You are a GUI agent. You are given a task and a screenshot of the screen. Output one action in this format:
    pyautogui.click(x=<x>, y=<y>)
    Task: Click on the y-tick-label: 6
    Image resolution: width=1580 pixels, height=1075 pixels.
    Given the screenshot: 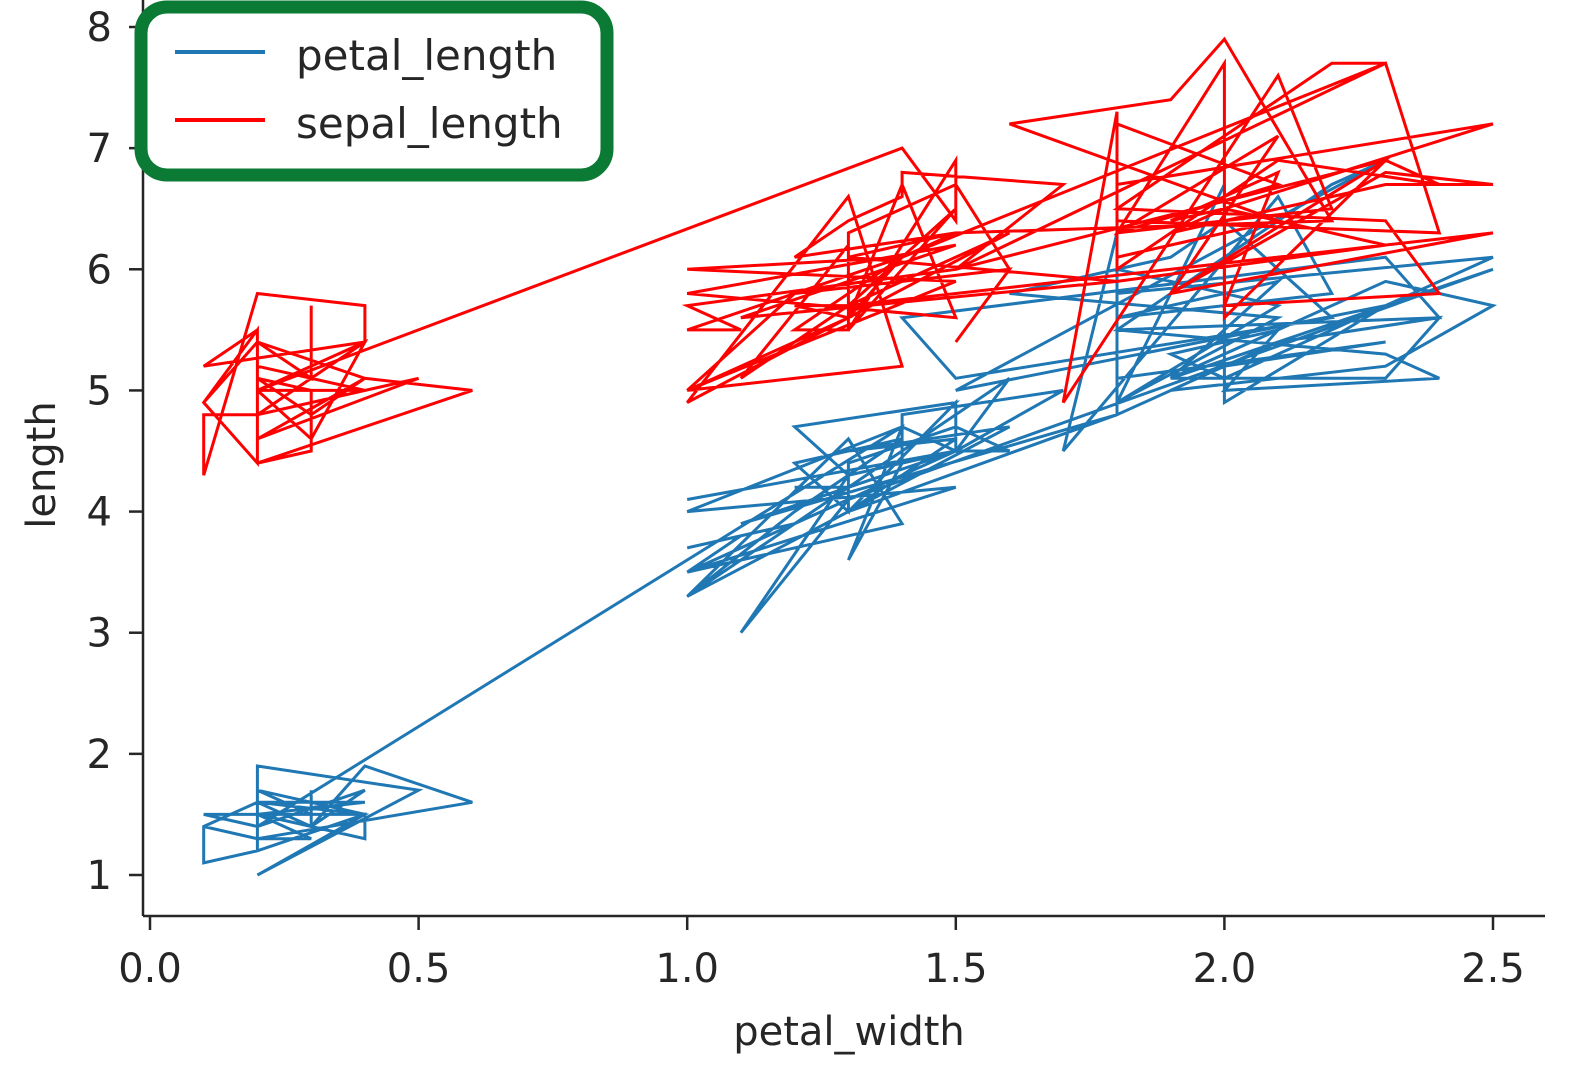 What is the action you would take?
    pyautogui.click(x=99, y=270)
    